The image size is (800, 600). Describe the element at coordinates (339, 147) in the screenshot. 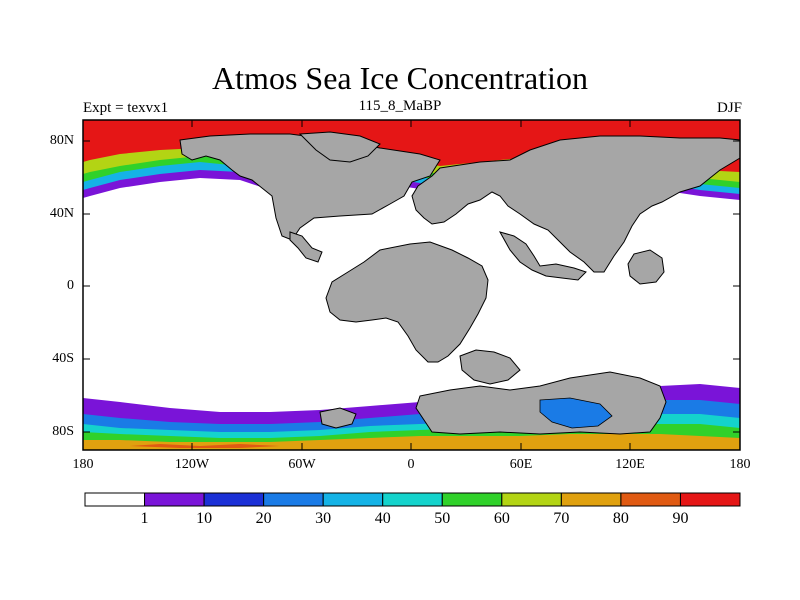

I see `landmass-greenland` at that location.